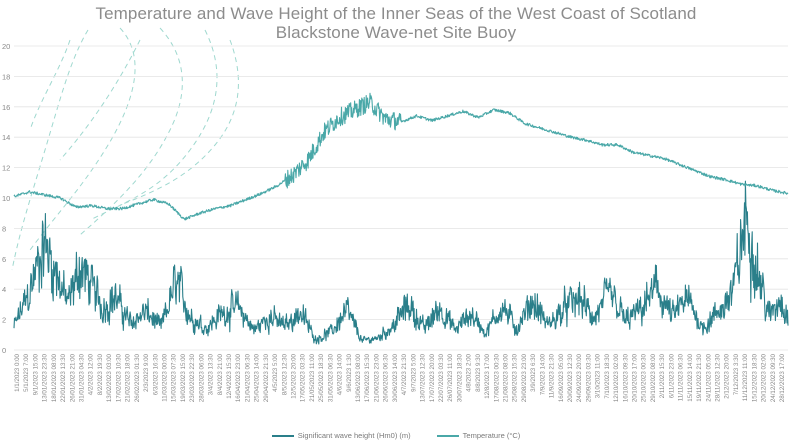 The height and width of the screenshot is (443, 792). I want to click on x-tick-label: 17/07/2023 20:00, so click(432, 377).